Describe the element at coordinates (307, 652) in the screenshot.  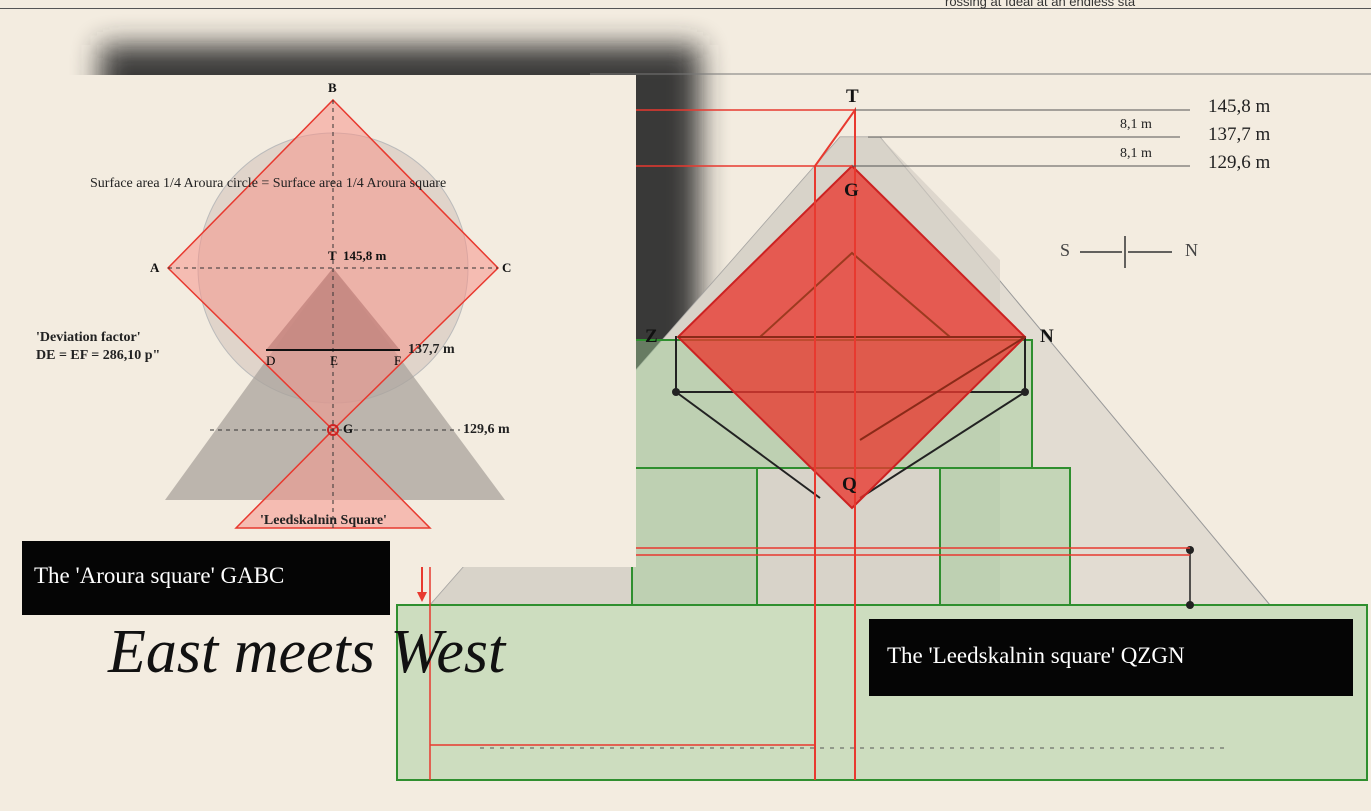
I see `slide-title: East meets West` at that location.